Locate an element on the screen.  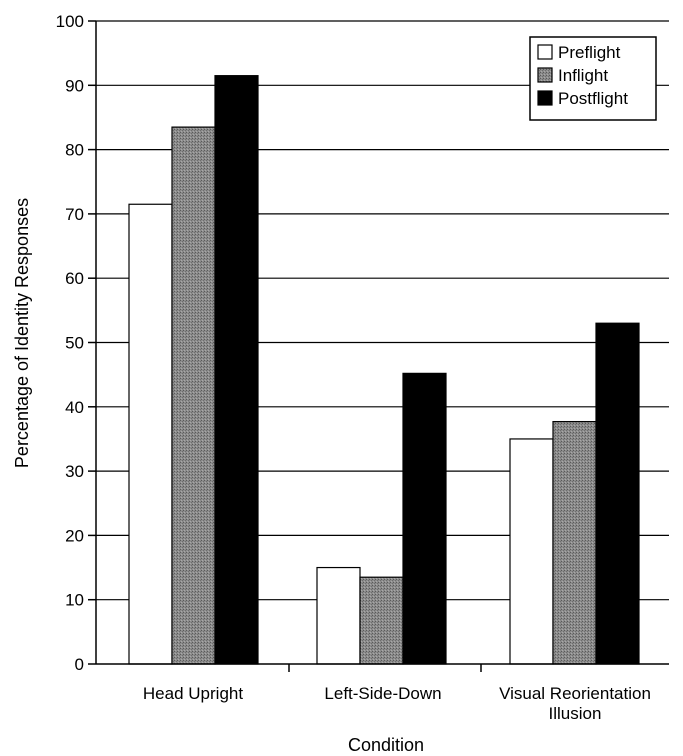
y-tick-label: 40 is located at coordinates (74, 407).